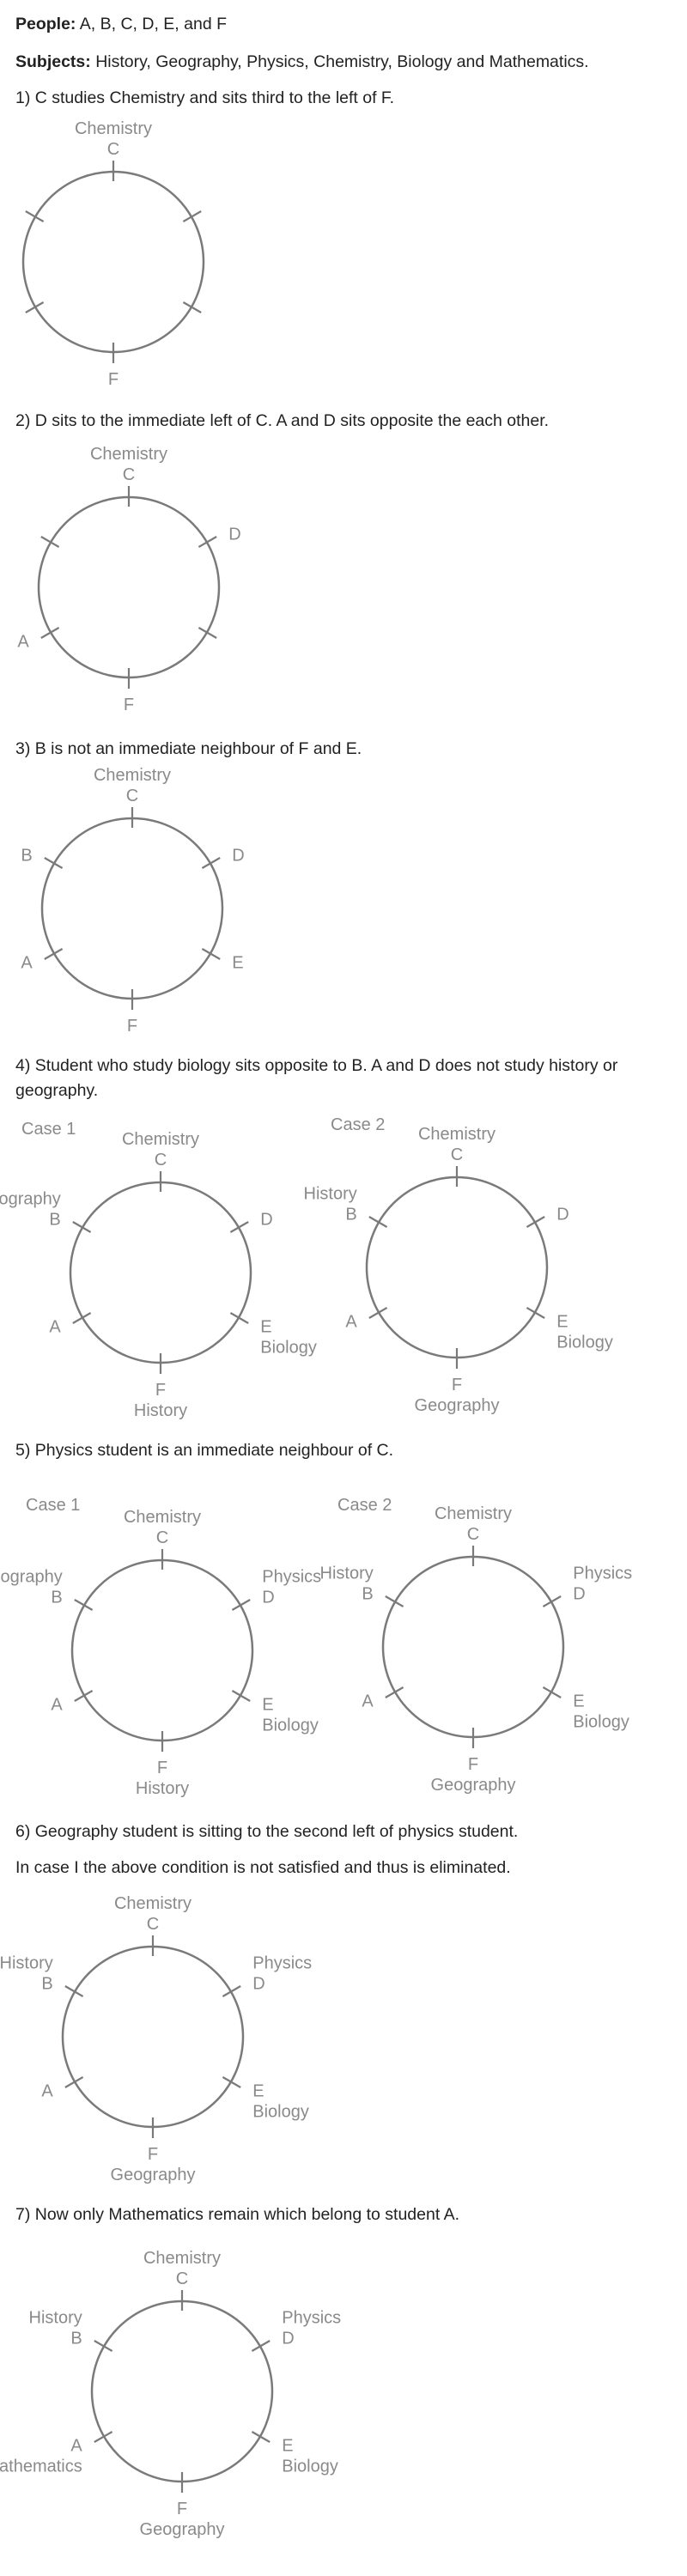 Image resolution: width=687 pixels, height=2576 pixels. Describe the element at coordinates (160, 1411) in the screenshot. I see `seat-bottom-label-1: History` at that location.